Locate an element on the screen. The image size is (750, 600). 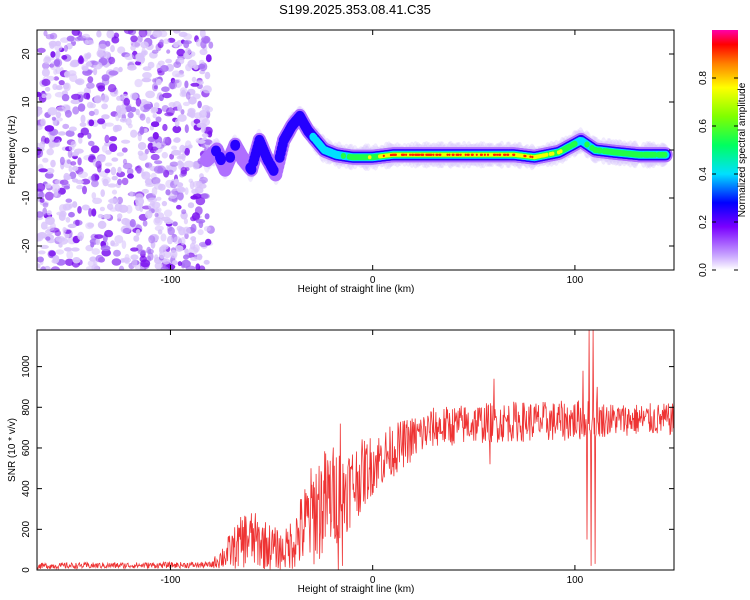
colorbar-tick-label: 0.4 is located at coordinates (703, 174).